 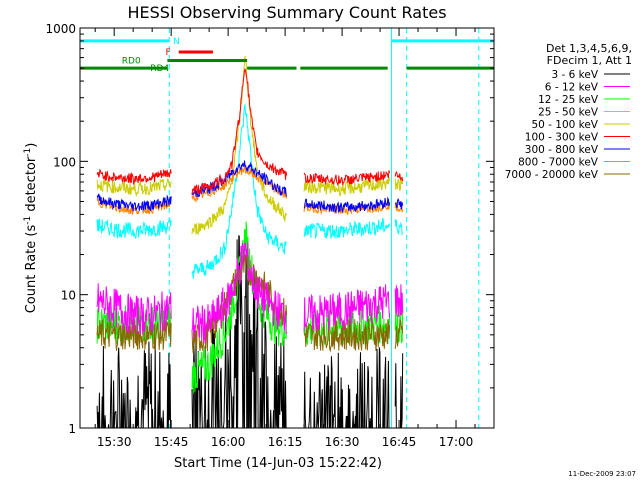 What do you see at coordinates (31, 145) in the screenshot?
I see `y-axis-label-end: )` at bounding box center [31, 145].